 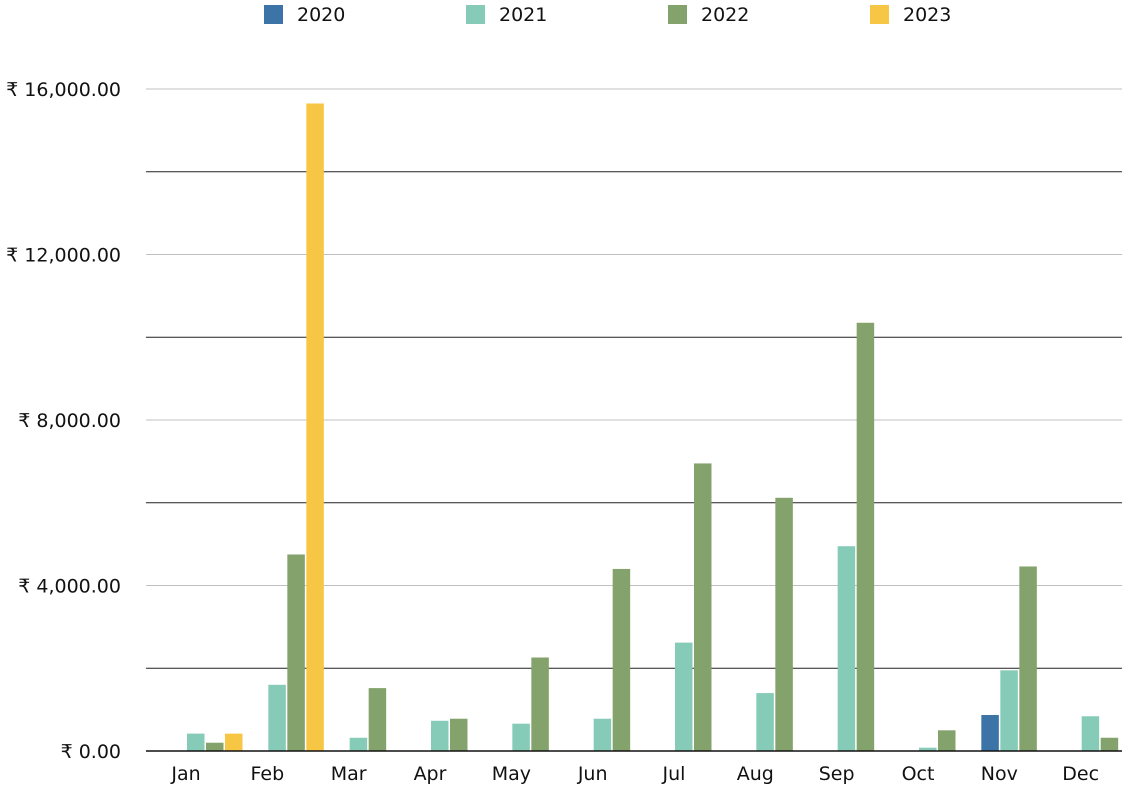 What do you see at coordinates (377, 719) in the screenshot?
I see `bar-mar-2022` at bounding box center [377, 719].